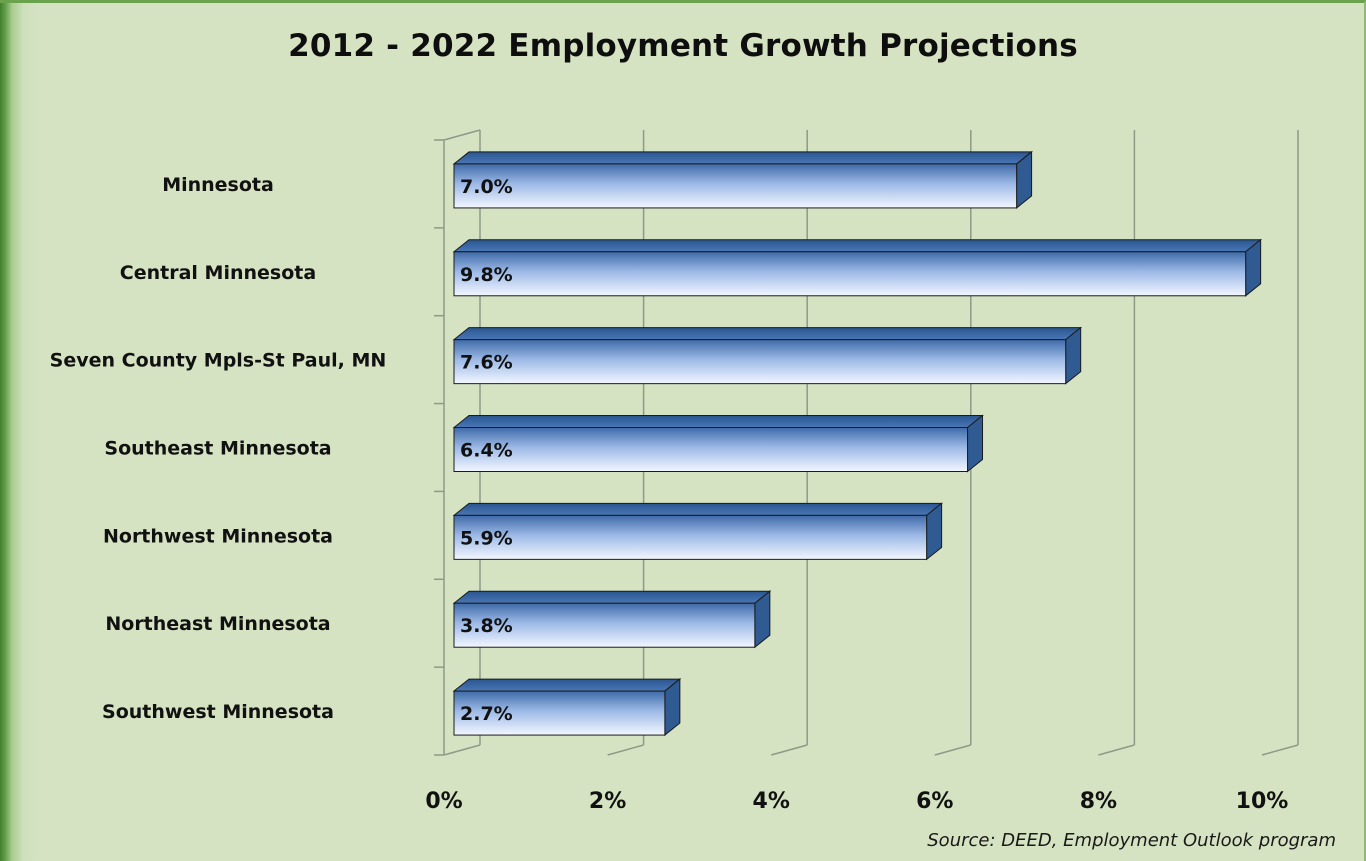  Describe the element at coordinates (486, 363) in the screenshot. I see `bar-data-label: 7.6%` at that location.